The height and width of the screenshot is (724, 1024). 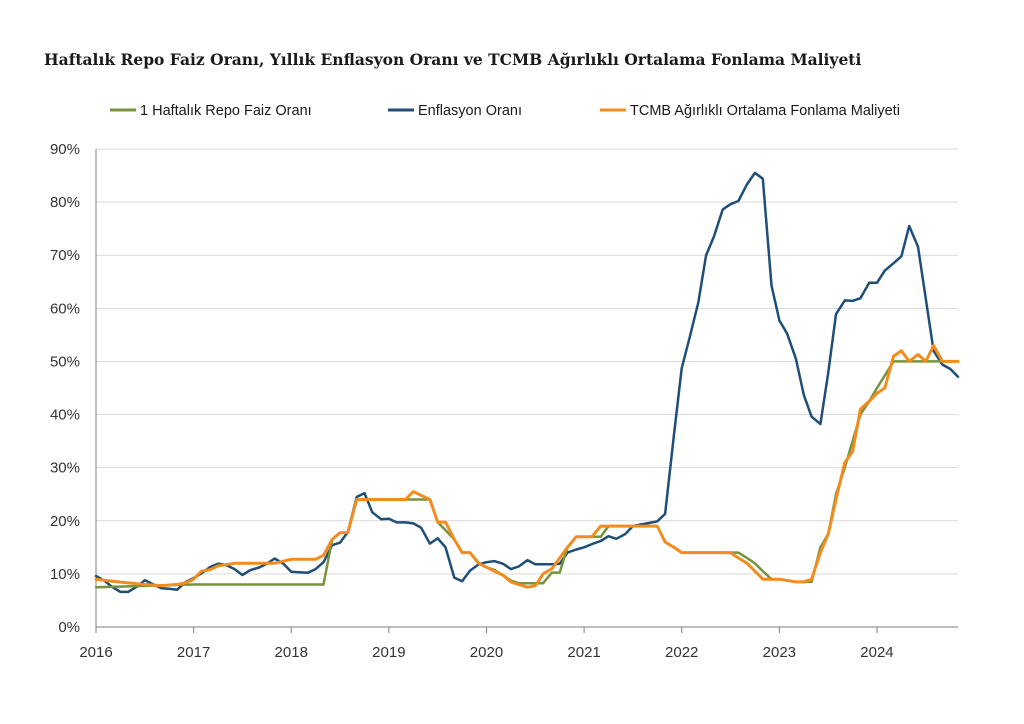 I want to click on legend-label: TCMB Ağırlıklı Ortalama Fonlama Maliyeti, so click(x=765, y=111).